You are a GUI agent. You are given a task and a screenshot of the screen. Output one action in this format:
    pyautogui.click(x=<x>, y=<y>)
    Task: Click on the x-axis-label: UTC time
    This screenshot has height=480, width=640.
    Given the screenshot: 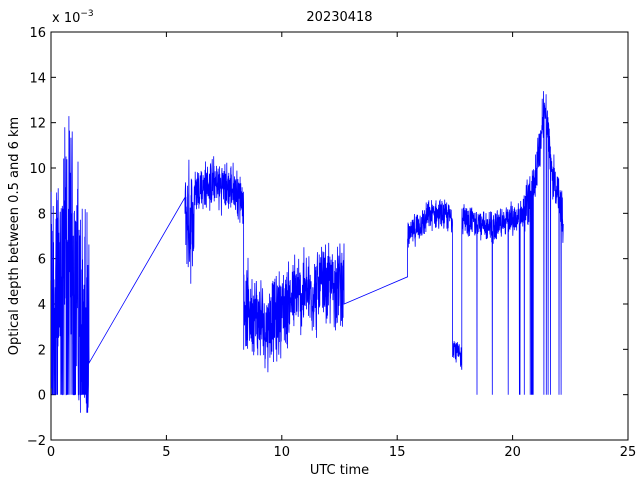 What is the action you would take?
    pyautogui.click(x=339, y=470)
    